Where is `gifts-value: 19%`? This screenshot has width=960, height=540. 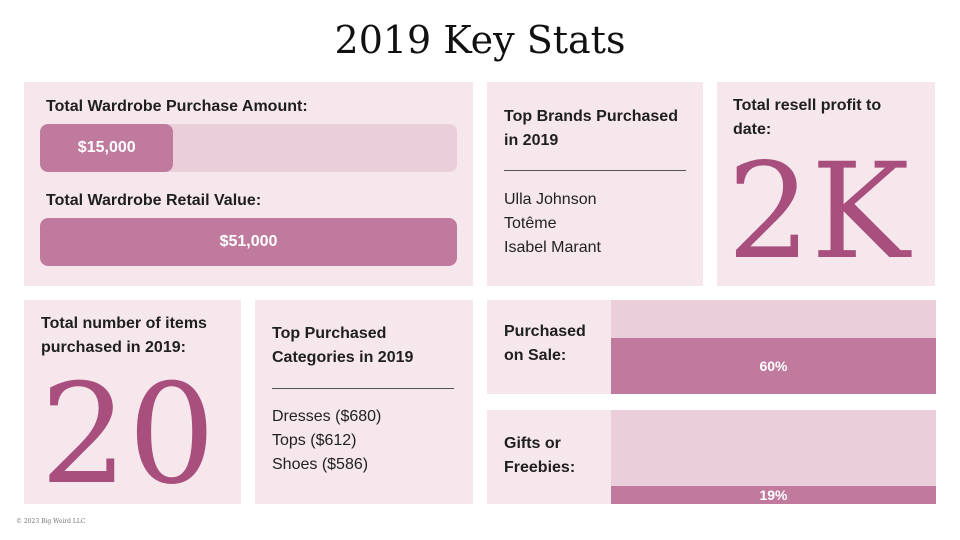
gifts-value: 19% is located at coordinates (773, 495).